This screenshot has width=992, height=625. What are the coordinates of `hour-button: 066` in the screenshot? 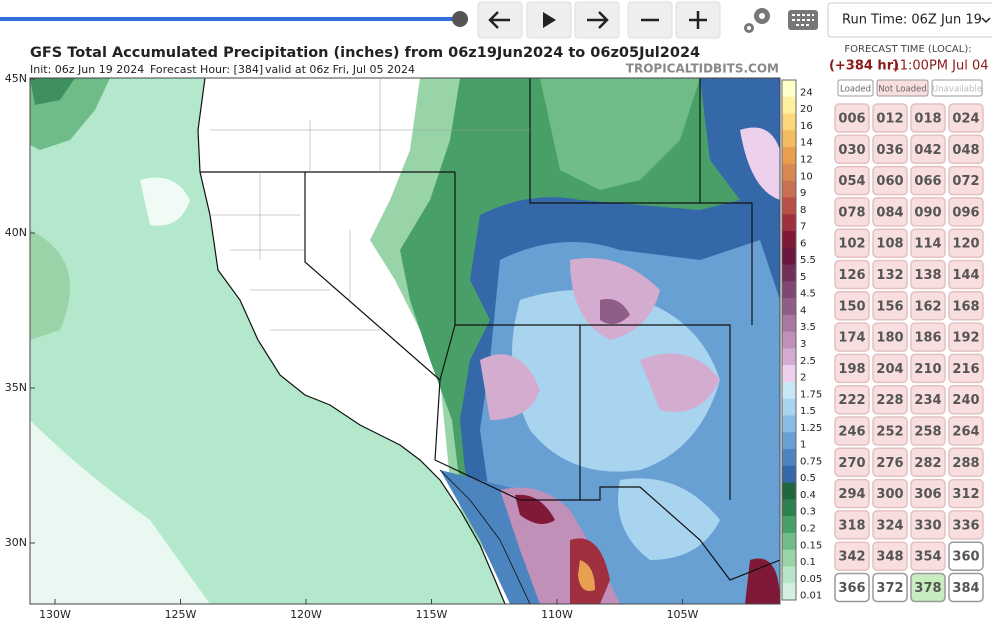 It's located at (928, 180).